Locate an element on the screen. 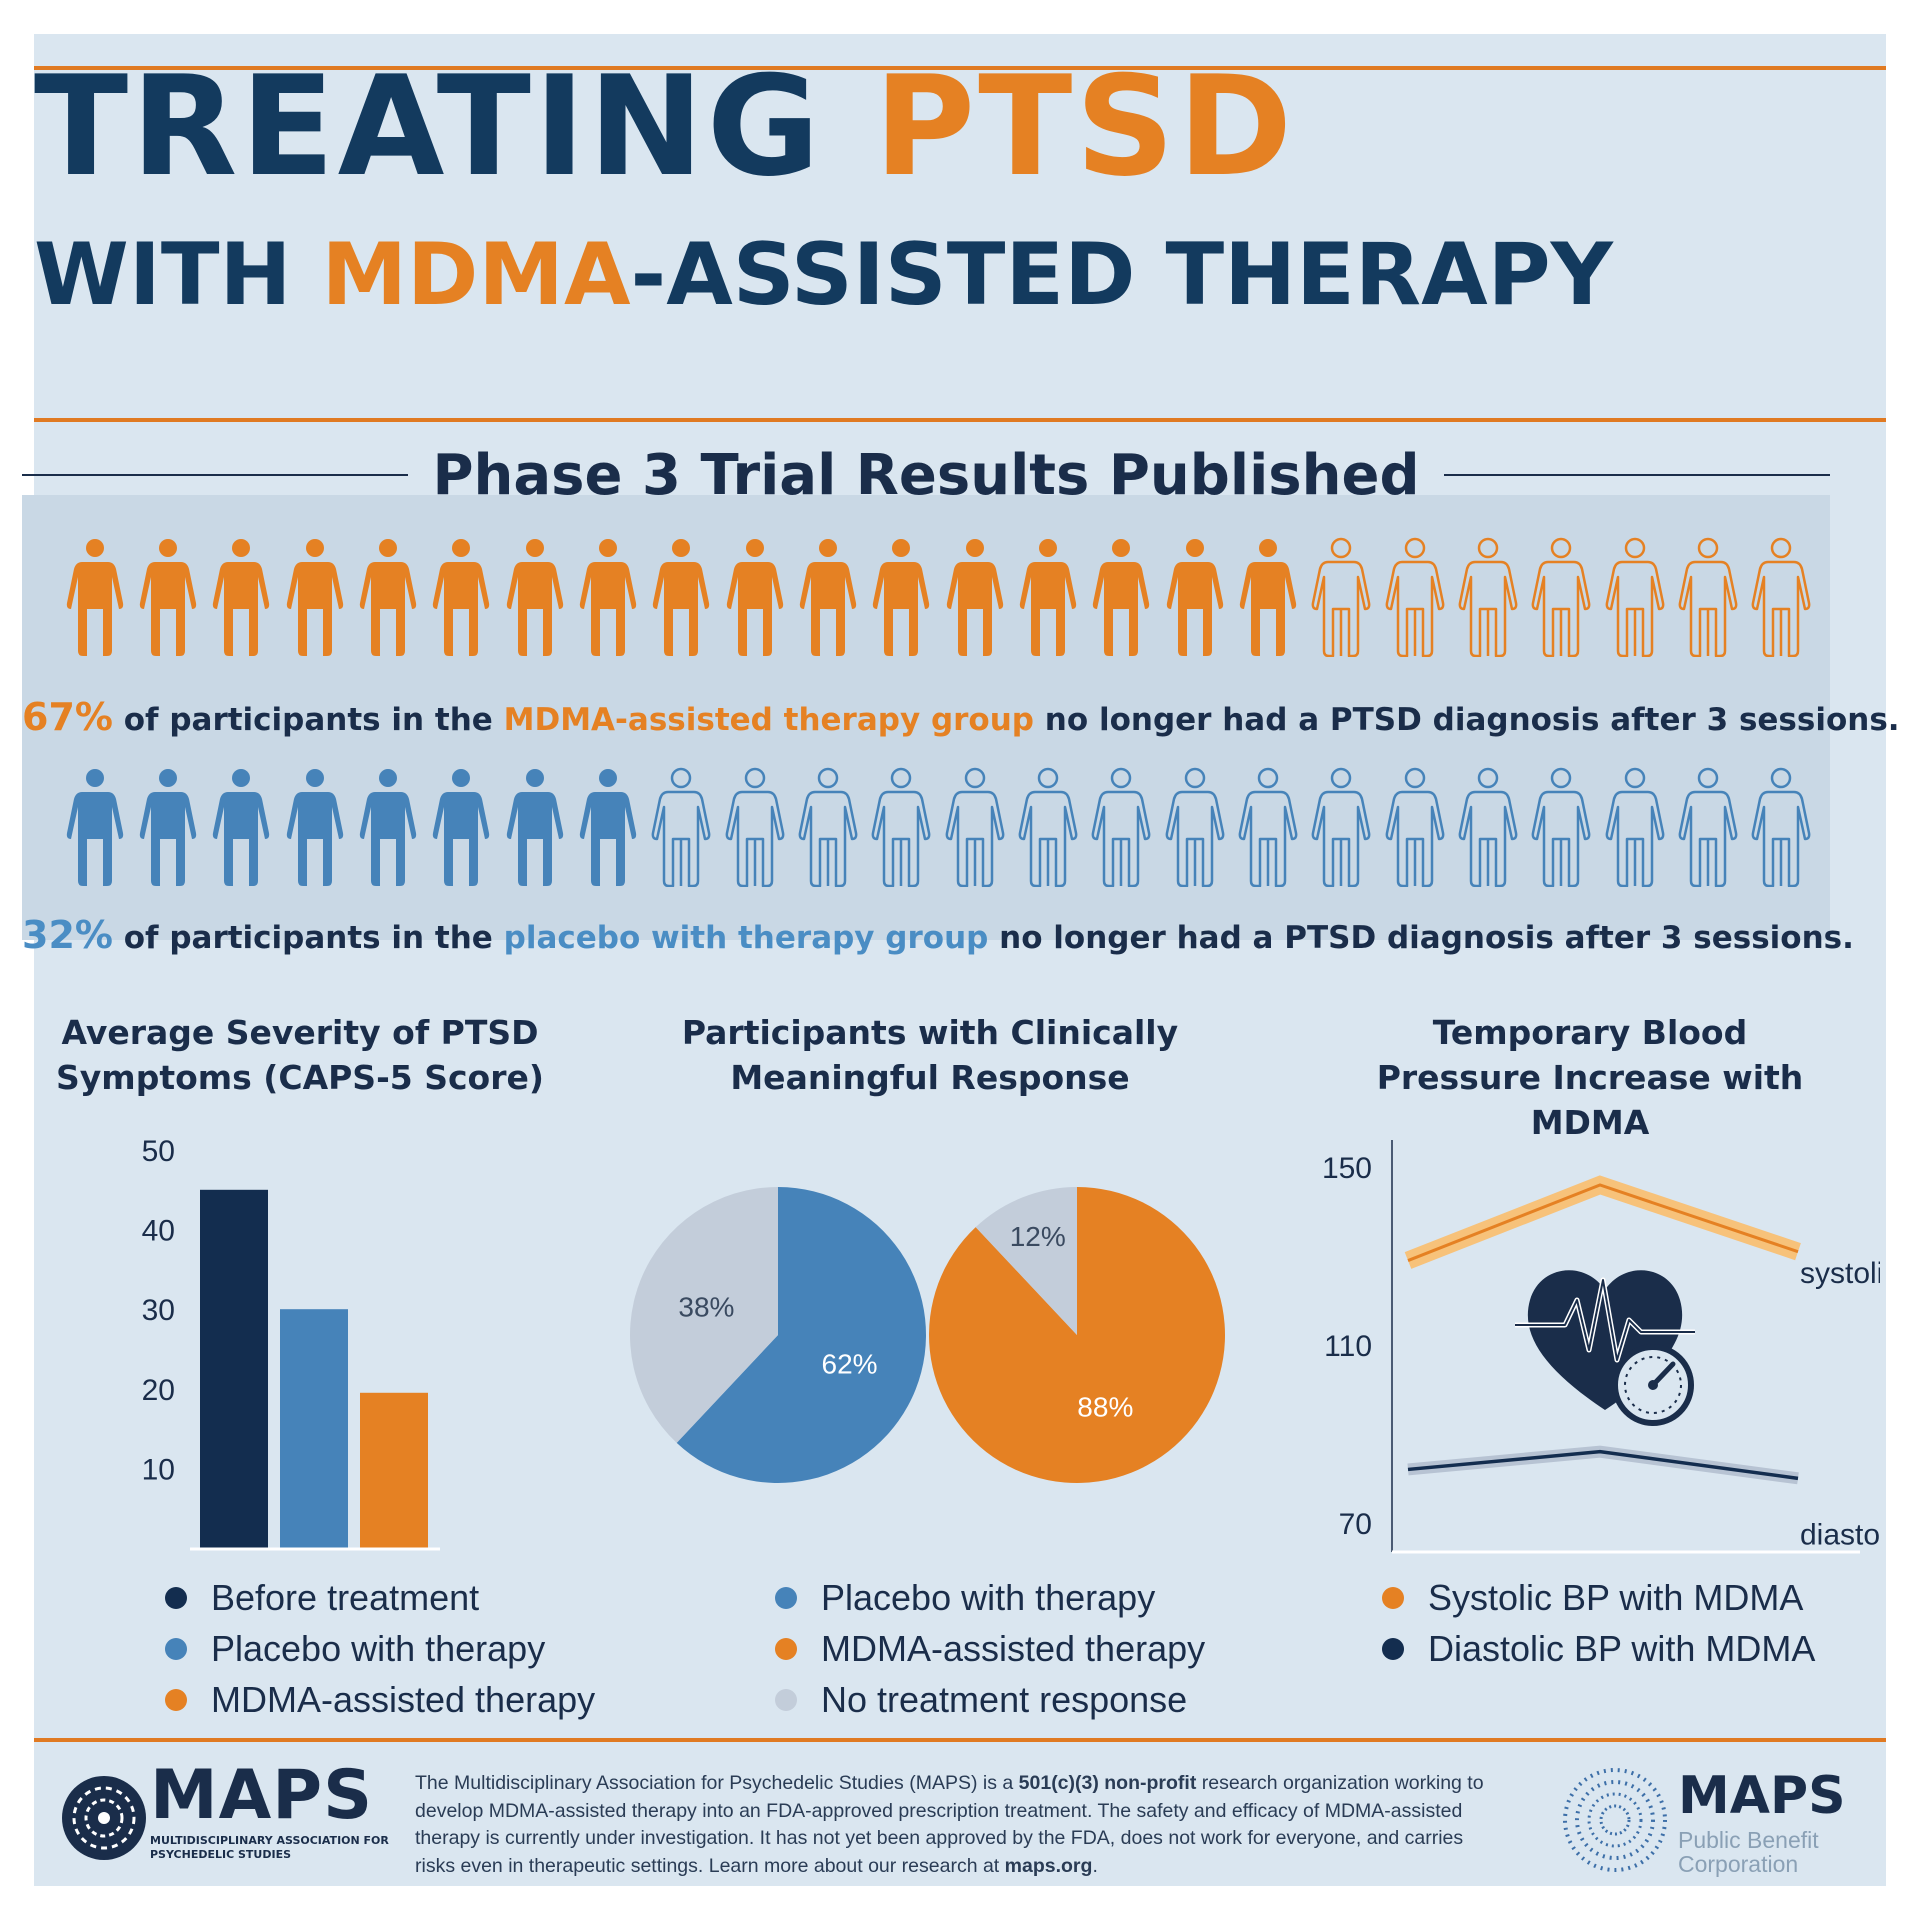 The image size is (1920, 1920). legend-item: No treatment response is located at coordinates (990, 1699).